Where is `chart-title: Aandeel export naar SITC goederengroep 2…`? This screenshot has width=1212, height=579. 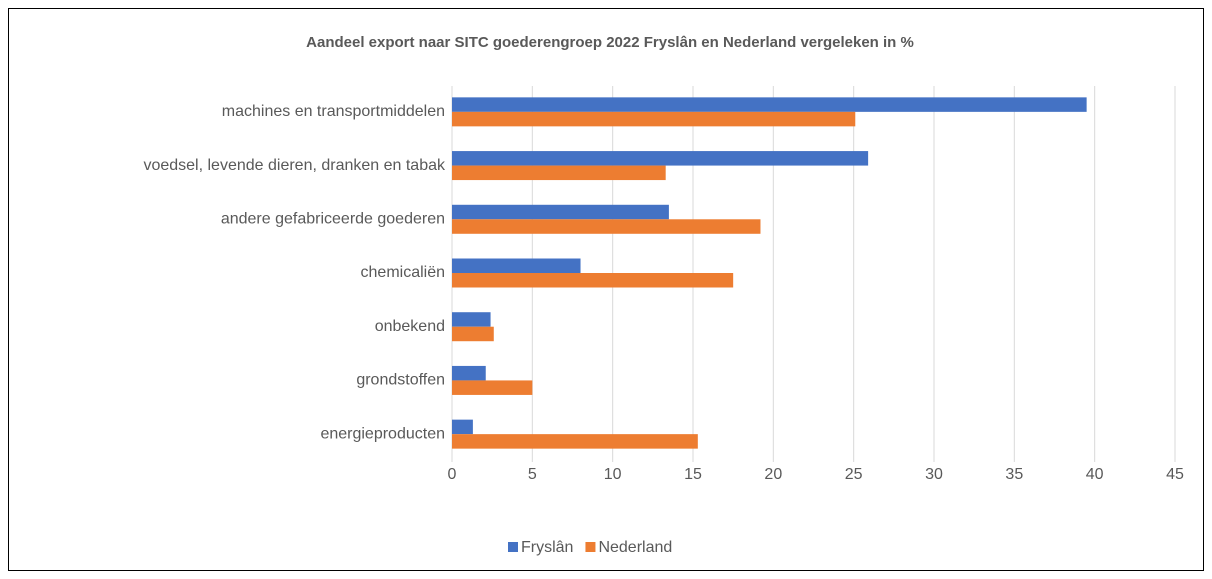 chart-title: Aandeel export naar SITC goederengroep 2… is located at coordinates (610, 42).